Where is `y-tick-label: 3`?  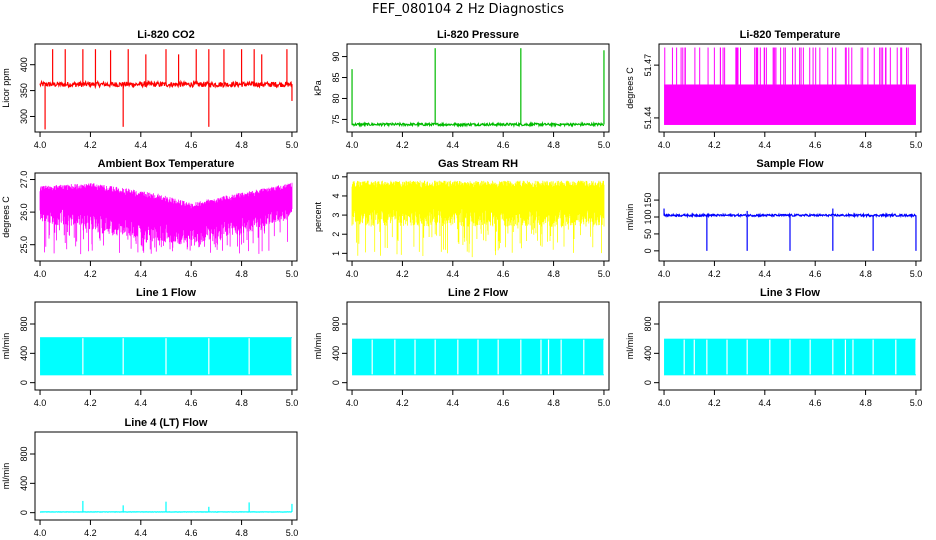 y-tick-label: 3 is located at coordinates (336, 215).